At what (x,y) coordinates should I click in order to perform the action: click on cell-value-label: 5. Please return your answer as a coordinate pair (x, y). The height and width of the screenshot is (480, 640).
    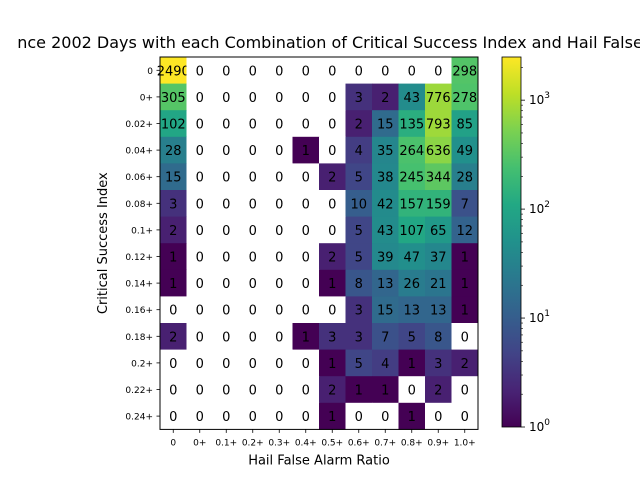
    Looking at the image, I should click on (359, 231).